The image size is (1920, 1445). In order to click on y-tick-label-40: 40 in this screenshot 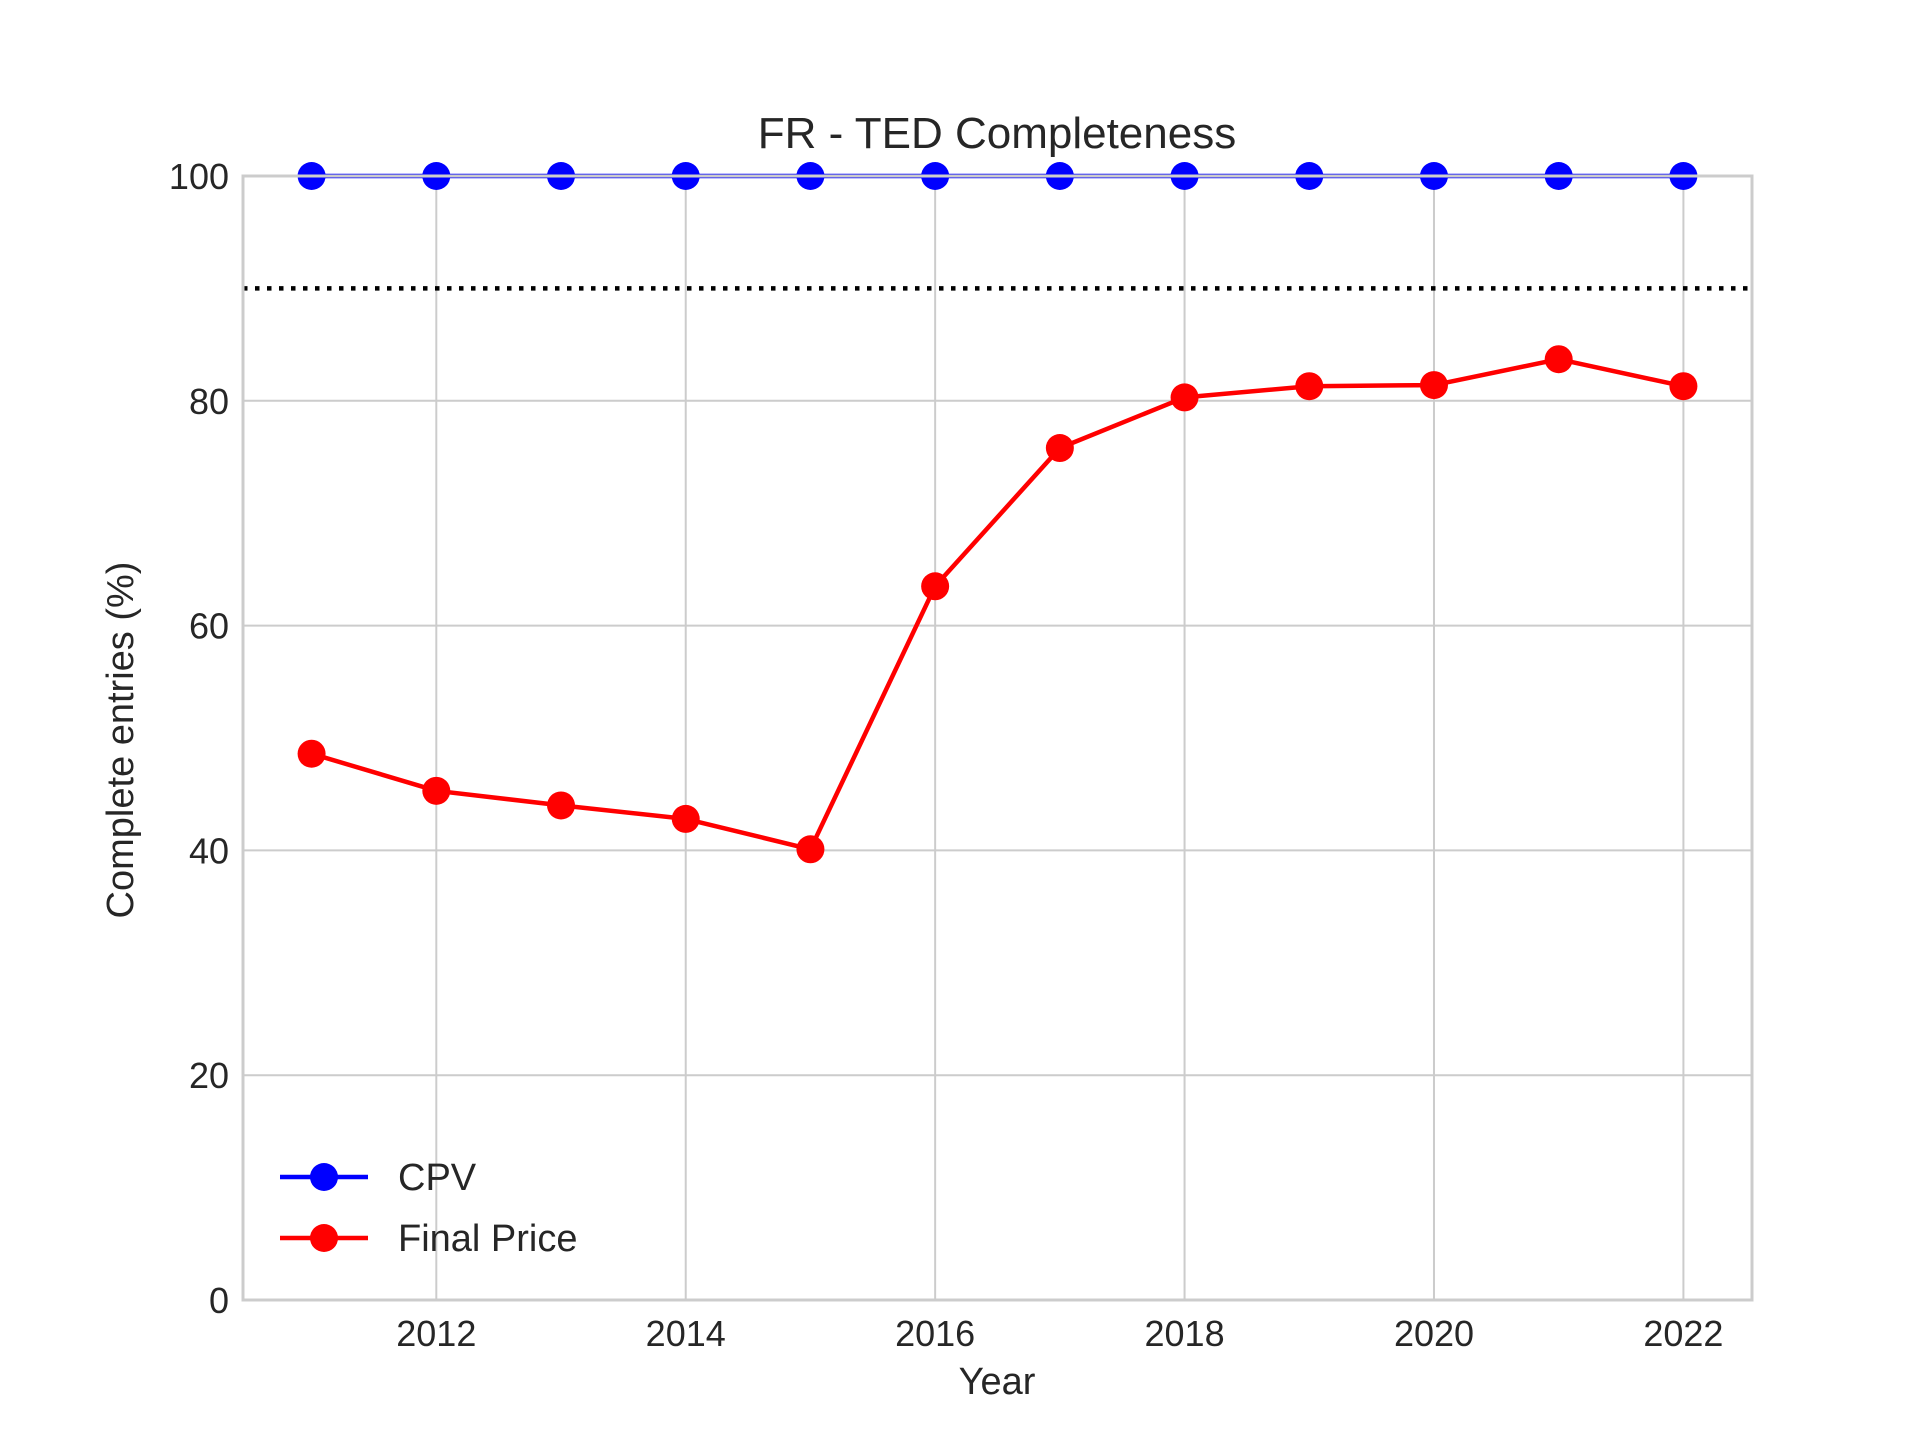, I will do `click(209, 850)`.